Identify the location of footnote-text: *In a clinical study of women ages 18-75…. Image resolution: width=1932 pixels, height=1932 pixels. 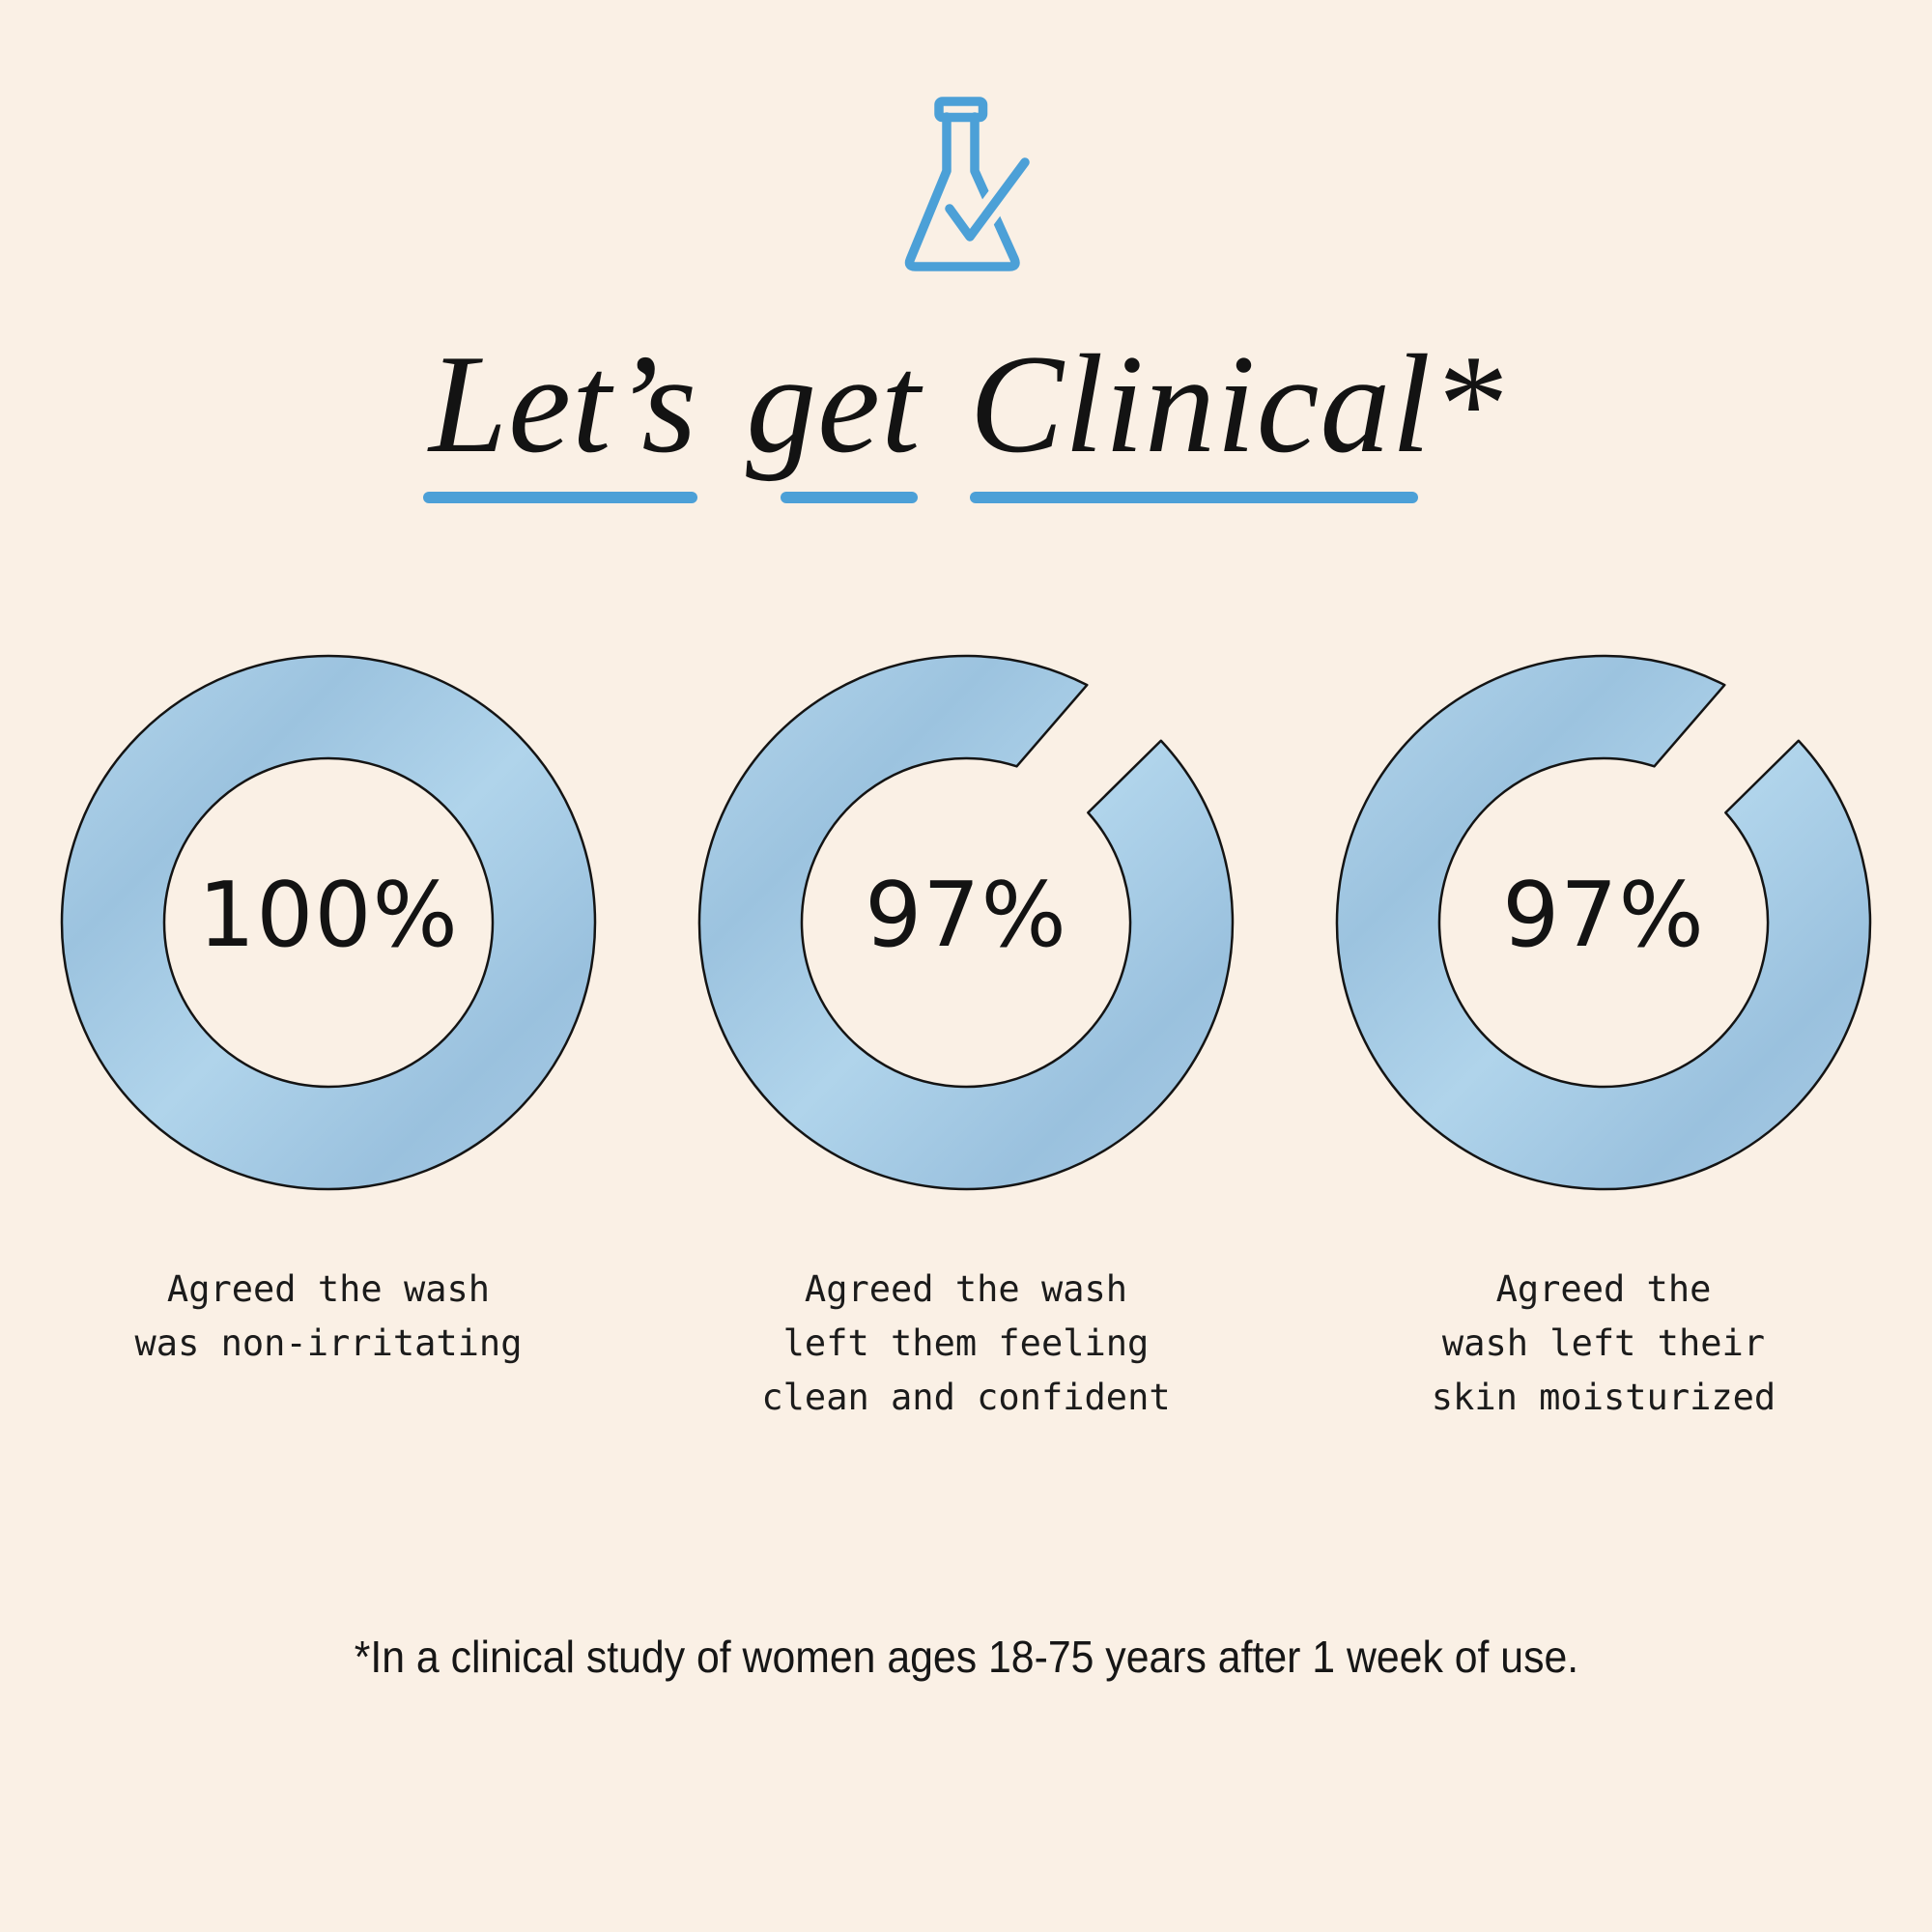
(966, 1657).